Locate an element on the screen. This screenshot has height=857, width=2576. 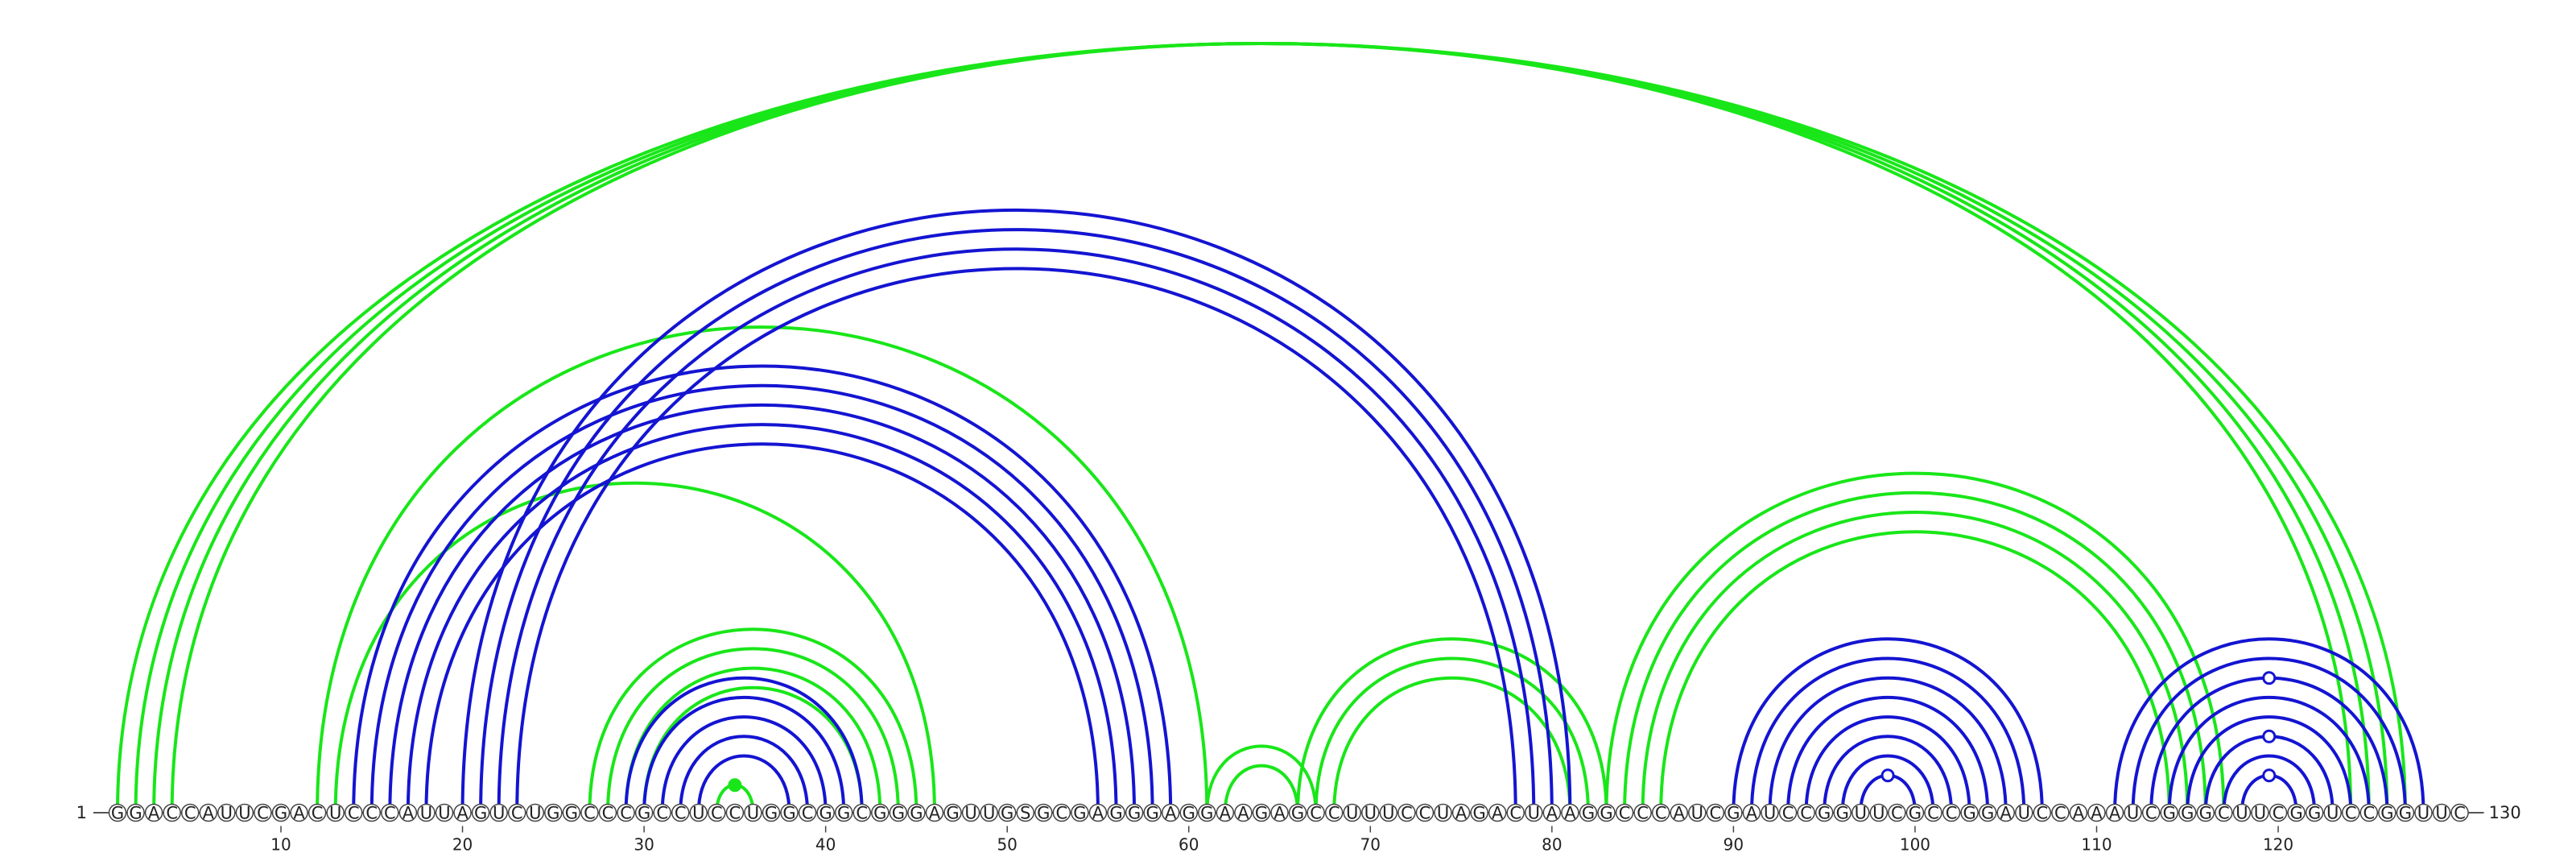
tick-label: 40 is located at coordinates (825, 845).